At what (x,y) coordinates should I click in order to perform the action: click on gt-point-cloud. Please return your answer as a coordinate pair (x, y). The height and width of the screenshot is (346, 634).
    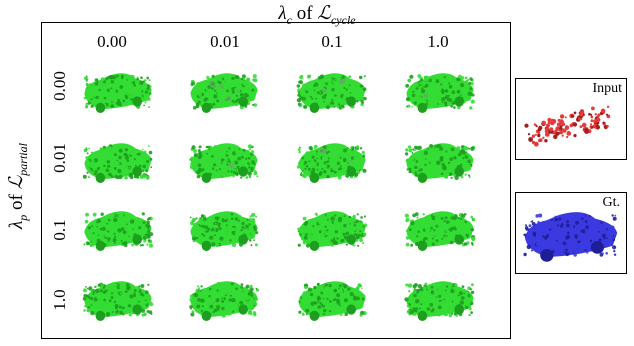
    Looking at the image, I should click on (570, 237).